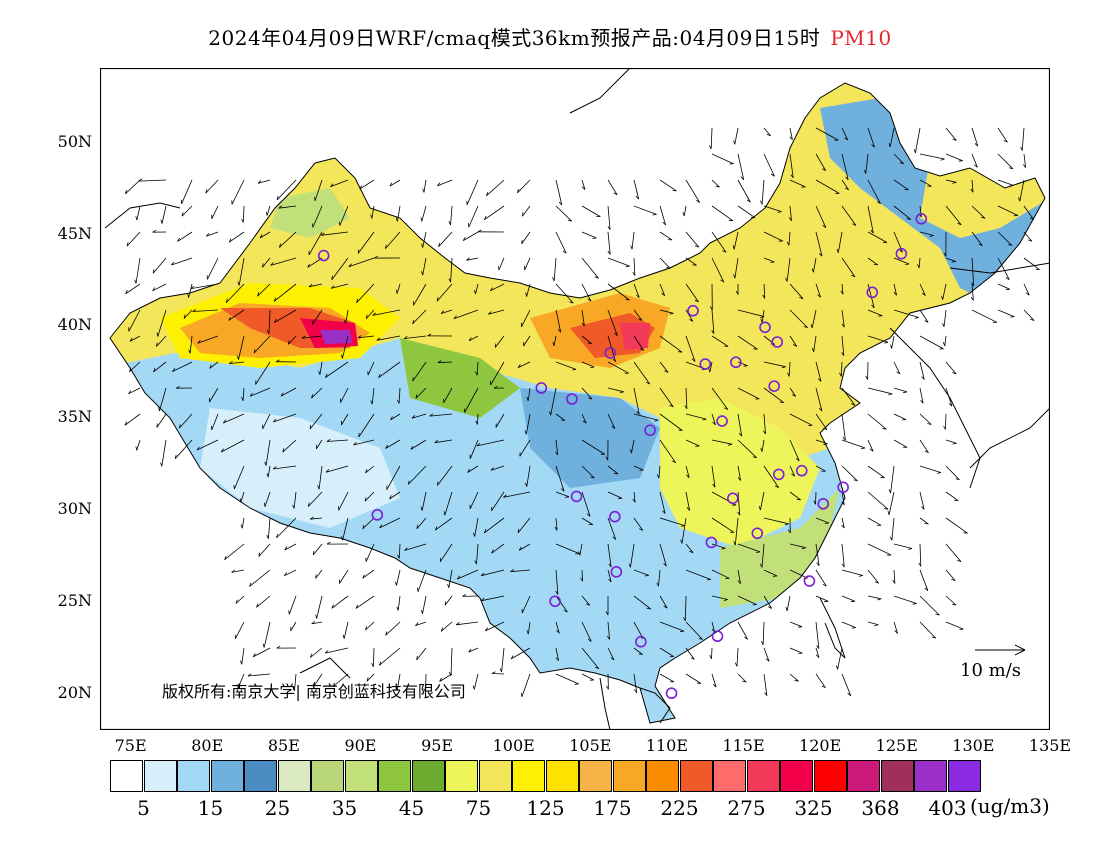  What do you see at coordinates (74, 601) in the screenshot?
I see `latitude-label: 25N` at bounding box center [74, 601].